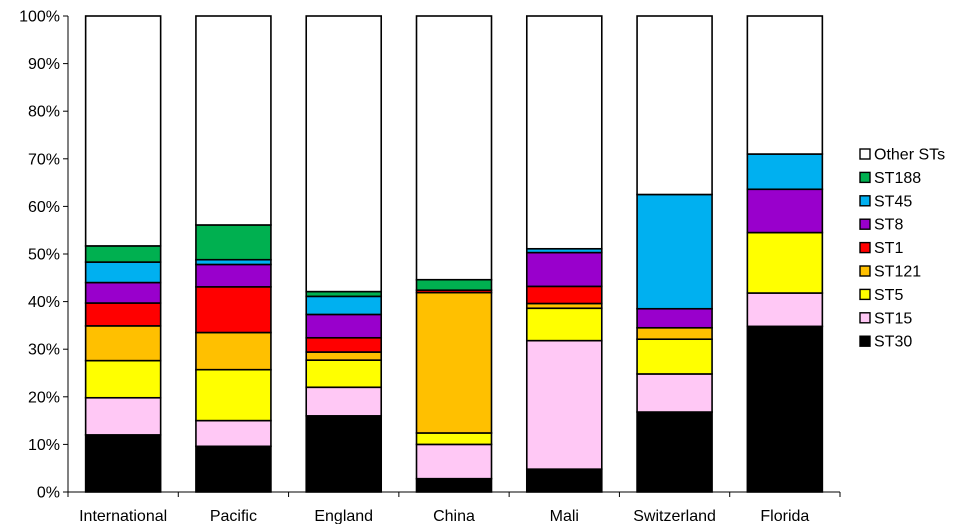  What do you see at coordinates (44, 445) in the screenshot?
I see `y-tick-label: 10%` at bounding box center [44, 445].